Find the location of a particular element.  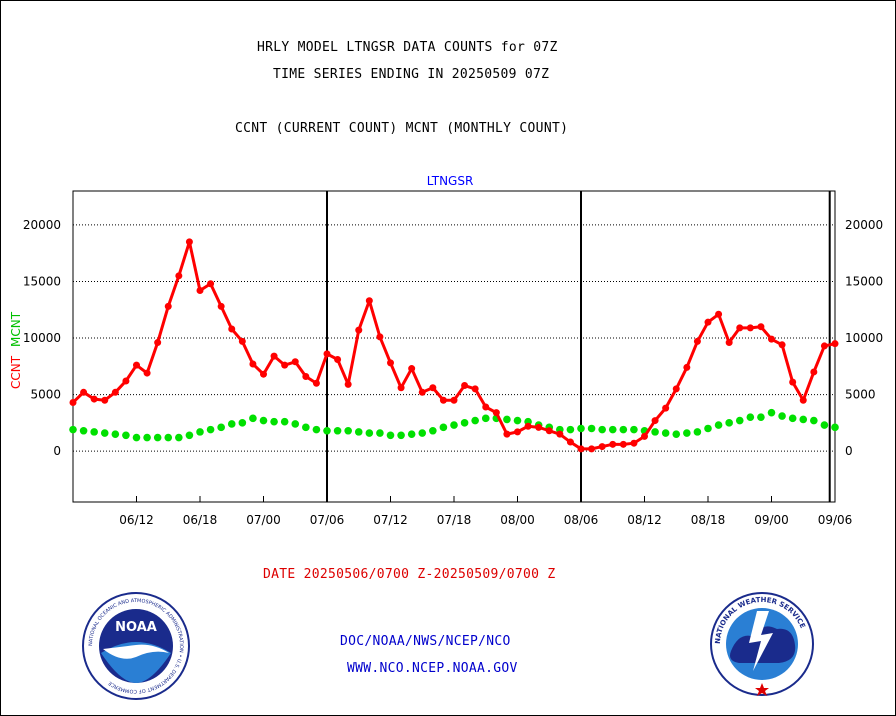

xtick-label-0: 06/12 is located at coordinates (136, 520).